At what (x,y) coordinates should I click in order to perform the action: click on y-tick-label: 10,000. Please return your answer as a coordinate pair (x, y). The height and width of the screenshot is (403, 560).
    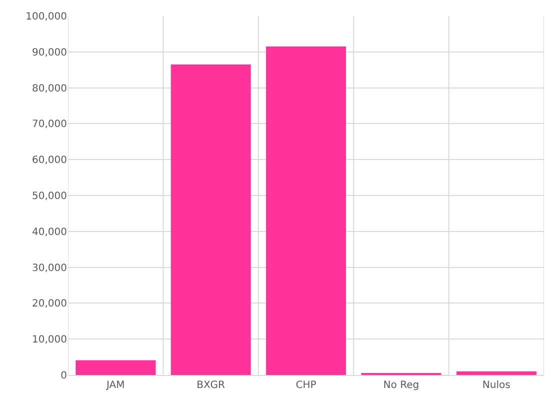
    Looking at the image, I should click on (49, 340).